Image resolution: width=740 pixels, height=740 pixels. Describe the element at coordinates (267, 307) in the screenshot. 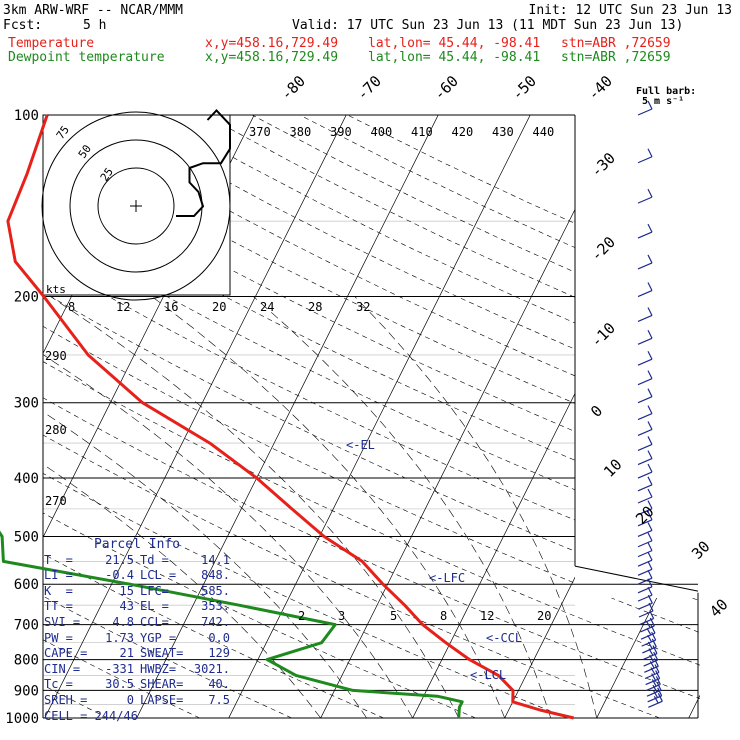

I see `hodograph-speed-label: 24` at that location.